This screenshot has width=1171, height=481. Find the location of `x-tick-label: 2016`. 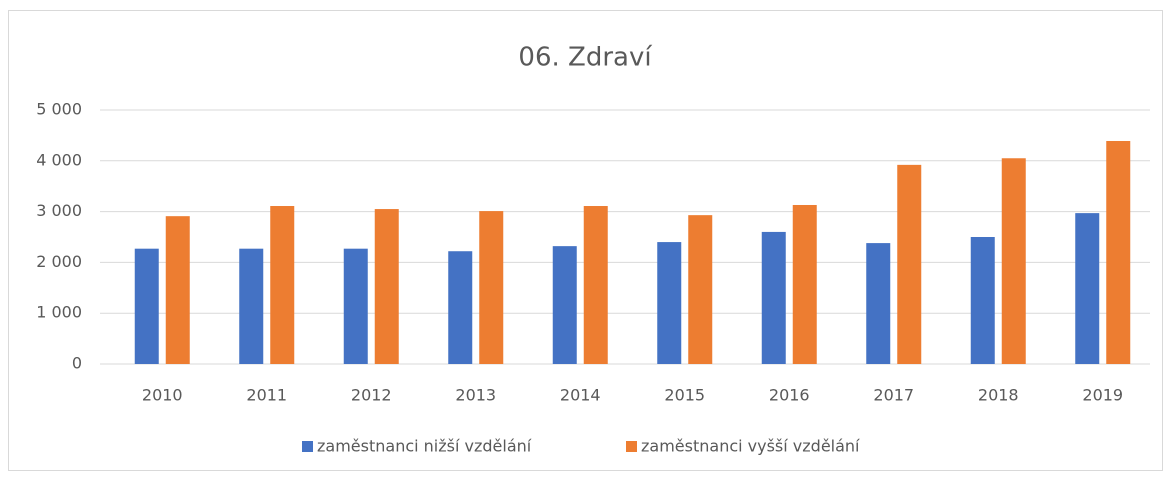

x-tick-label: 2016 is located at coordinates (789, 395).